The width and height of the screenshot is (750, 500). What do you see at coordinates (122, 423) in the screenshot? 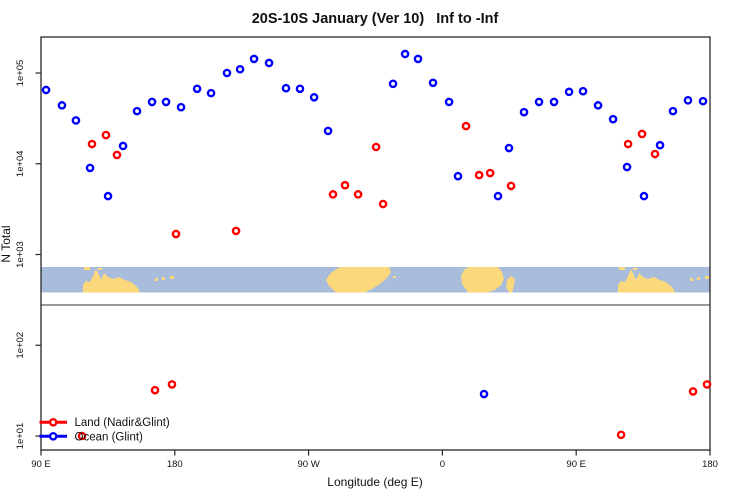
I see `legend-label-land: Land (Nadir&Glint)` at bounding box center [122, 423].